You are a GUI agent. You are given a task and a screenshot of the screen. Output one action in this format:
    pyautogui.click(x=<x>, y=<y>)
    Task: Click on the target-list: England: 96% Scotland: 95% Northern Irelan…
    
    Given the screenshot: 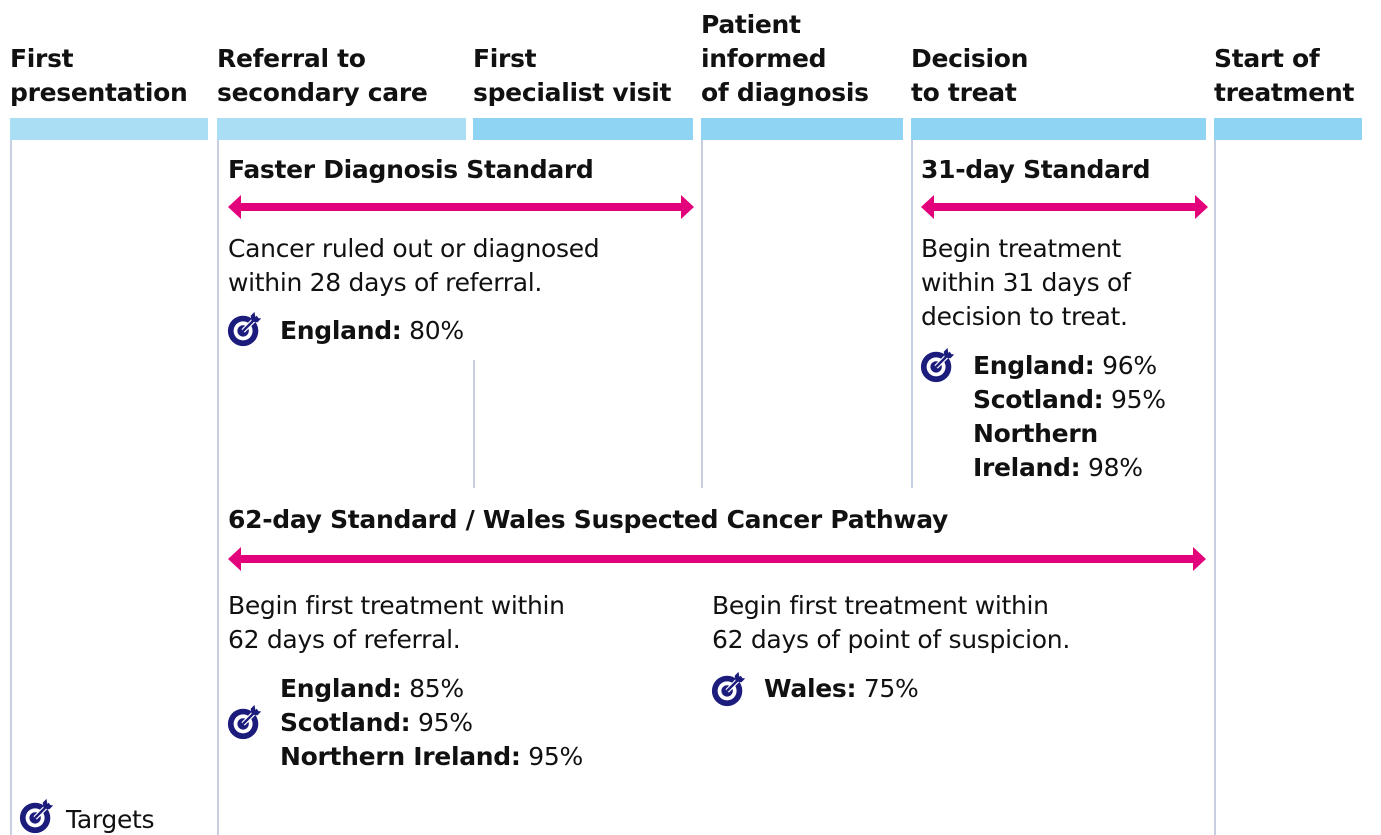 What is the action you would take?
    pyautogui.click(x=1069, y=417)
    